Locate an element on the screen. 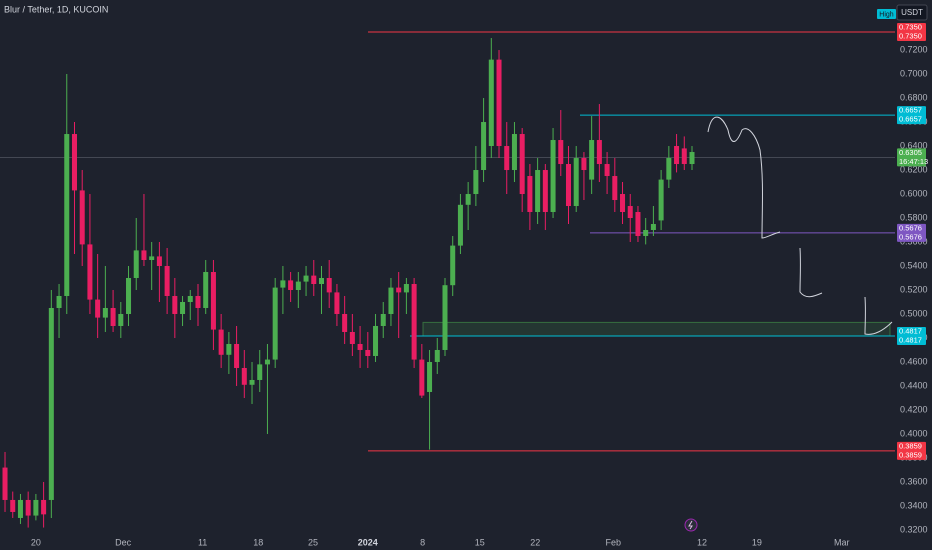 The image size is (932, 550). lightning-glyph is located at coordinates (690, 525).